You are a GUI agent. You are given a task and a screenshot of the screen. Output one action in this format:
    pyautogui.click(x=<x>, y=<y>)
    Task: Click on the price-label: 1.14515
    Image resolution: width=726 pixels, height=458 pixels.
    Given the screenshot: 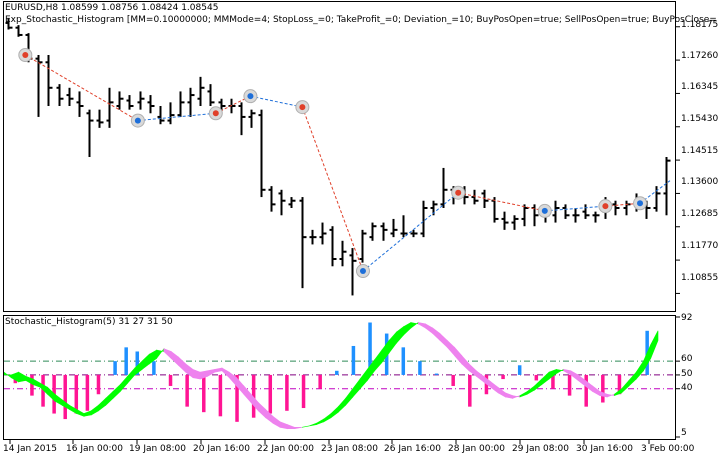 What is the action you would take?
    pyautogui.click(x=700, y=151)
    